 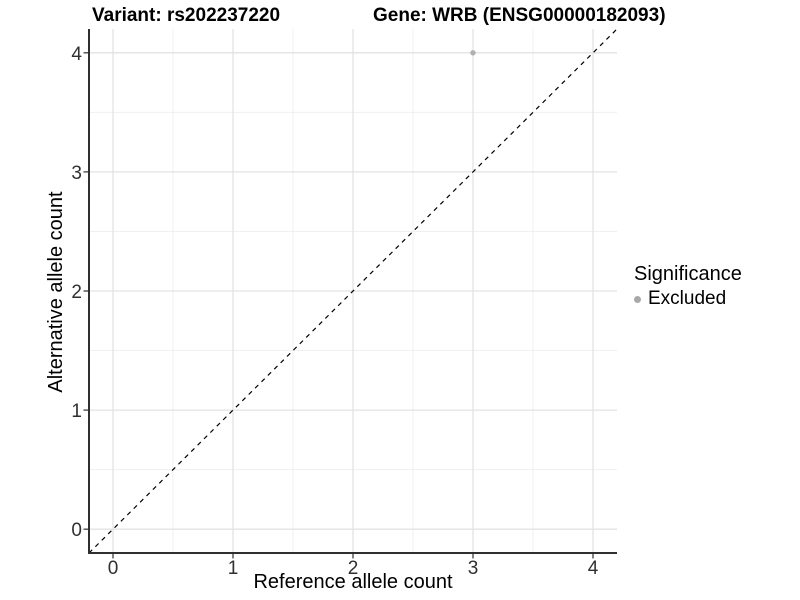 What do you see at coordinates (637, 299) in the screenshot?
I see `legend-point-icon` at bounding box center [637, 299].